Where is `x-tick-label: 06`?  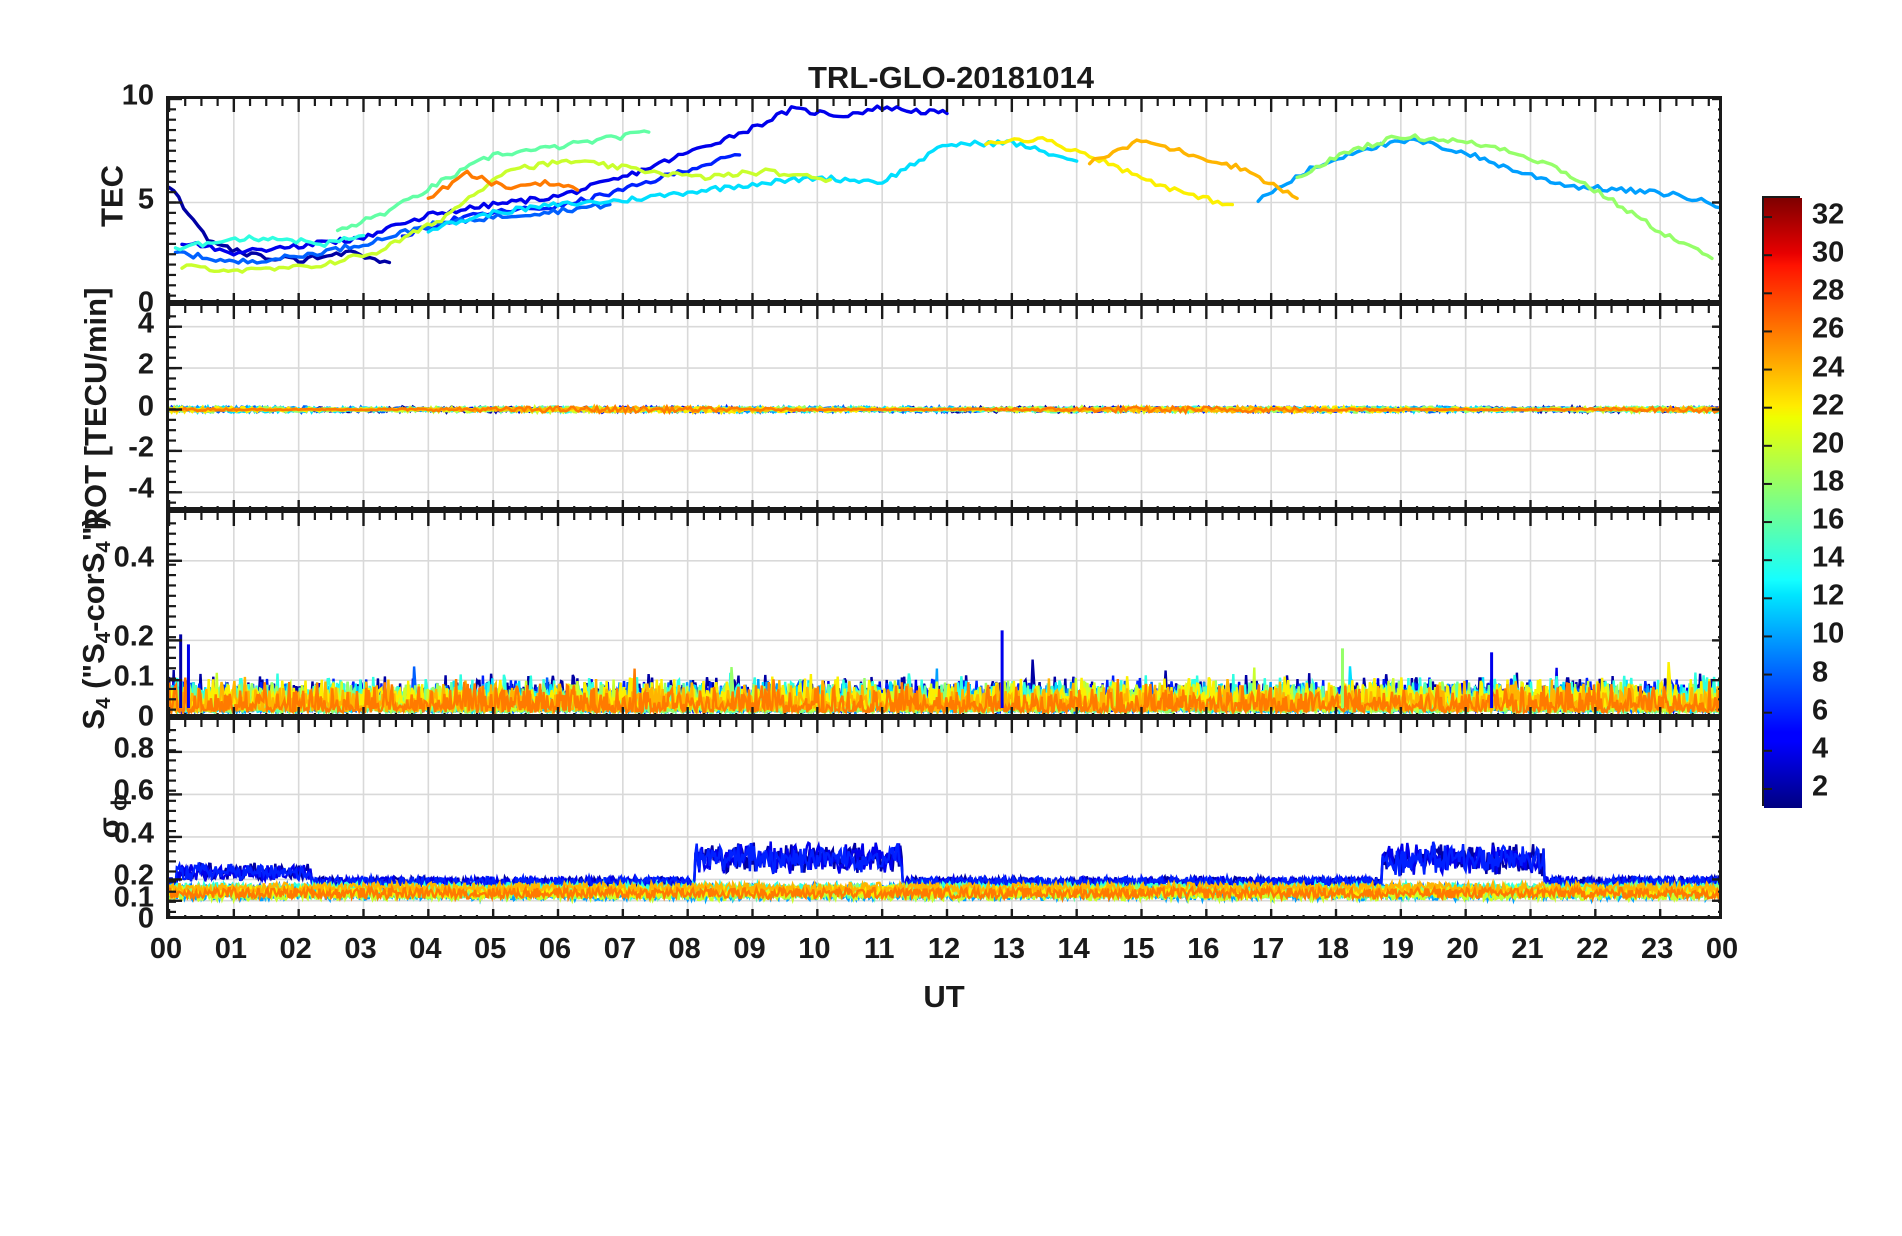 x-tick-label: 06 is located at coordinates (555, 949).